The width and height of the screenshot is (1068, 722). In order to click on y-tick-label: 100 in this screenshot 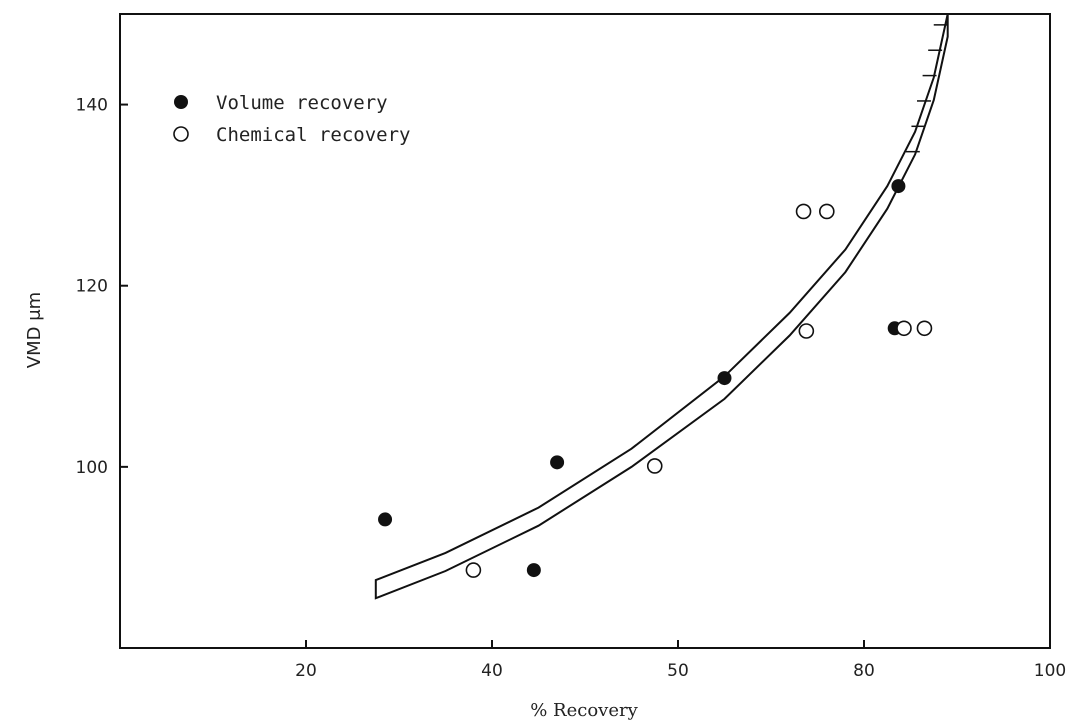, I will do `click(92, 468)`.